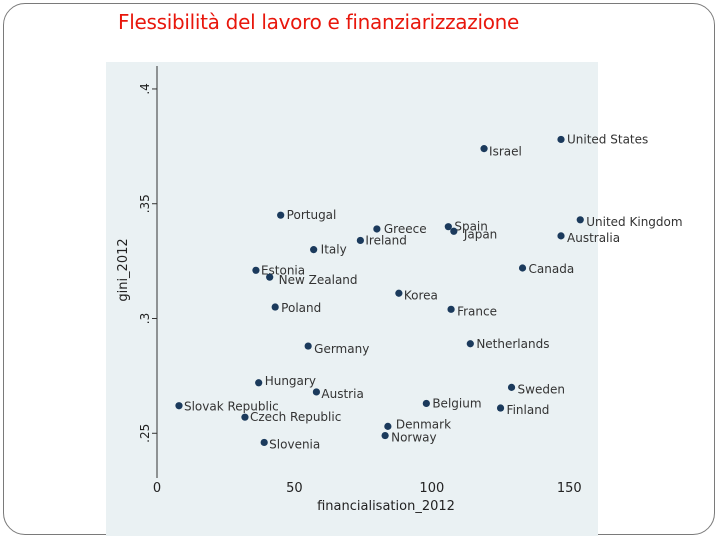 This screenshot has height=540, width=720. What do you see at coordinates (386, 240) in the screenshot?
I see `point-label: Ireland` at bounding box center [386, 240].